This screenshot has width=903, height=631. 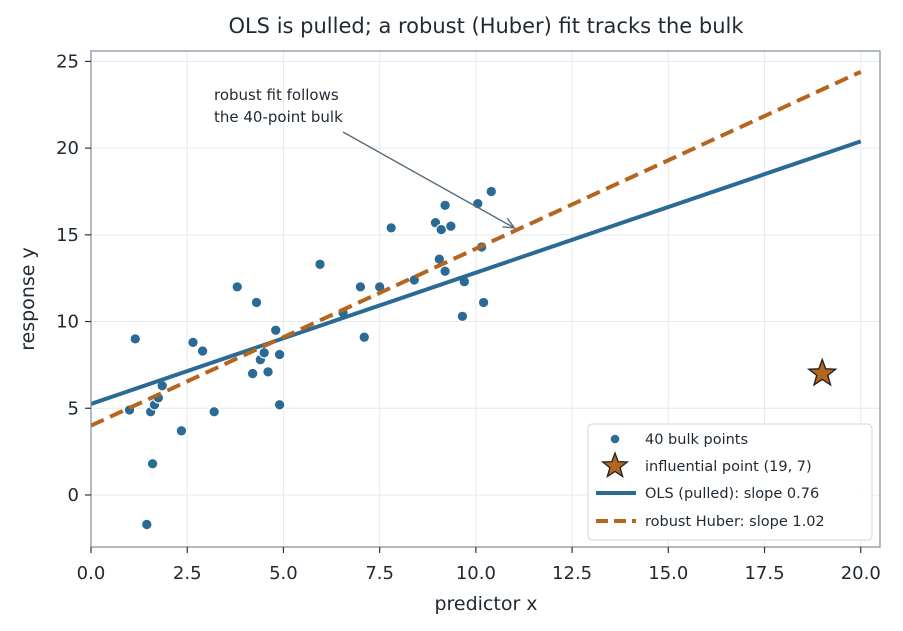 I want to click on x-tick-label: 20.0, so click(x=861, y=573).